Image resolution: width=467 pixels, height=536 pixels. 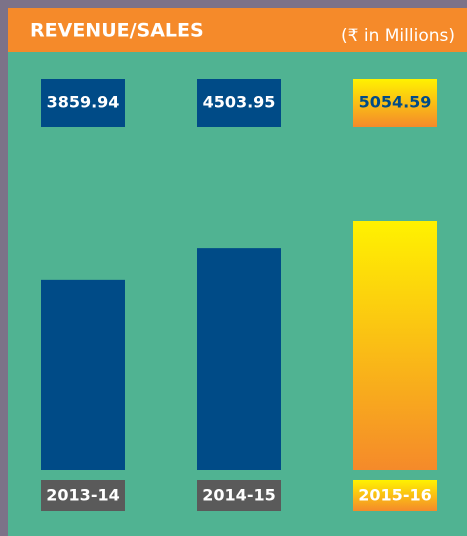 I want to click on chart-title: REVENUE/SALES, so click(x=117, y=31).